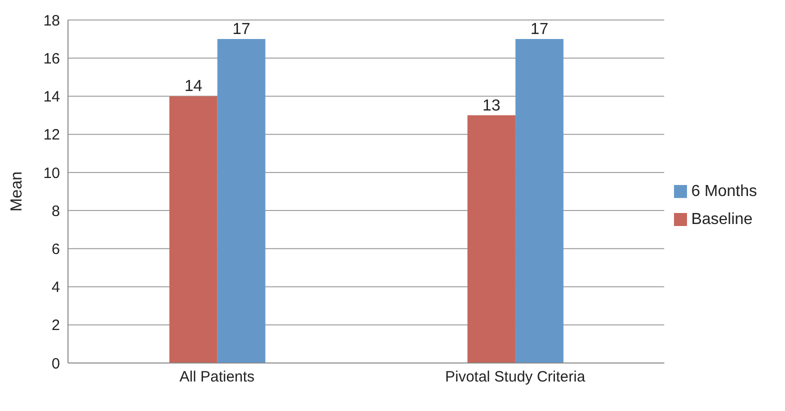  Describe the element at coordinates (515, 377) in the screenshot. I see `x-tick-label: Pivotal Study Criteria` at that location.